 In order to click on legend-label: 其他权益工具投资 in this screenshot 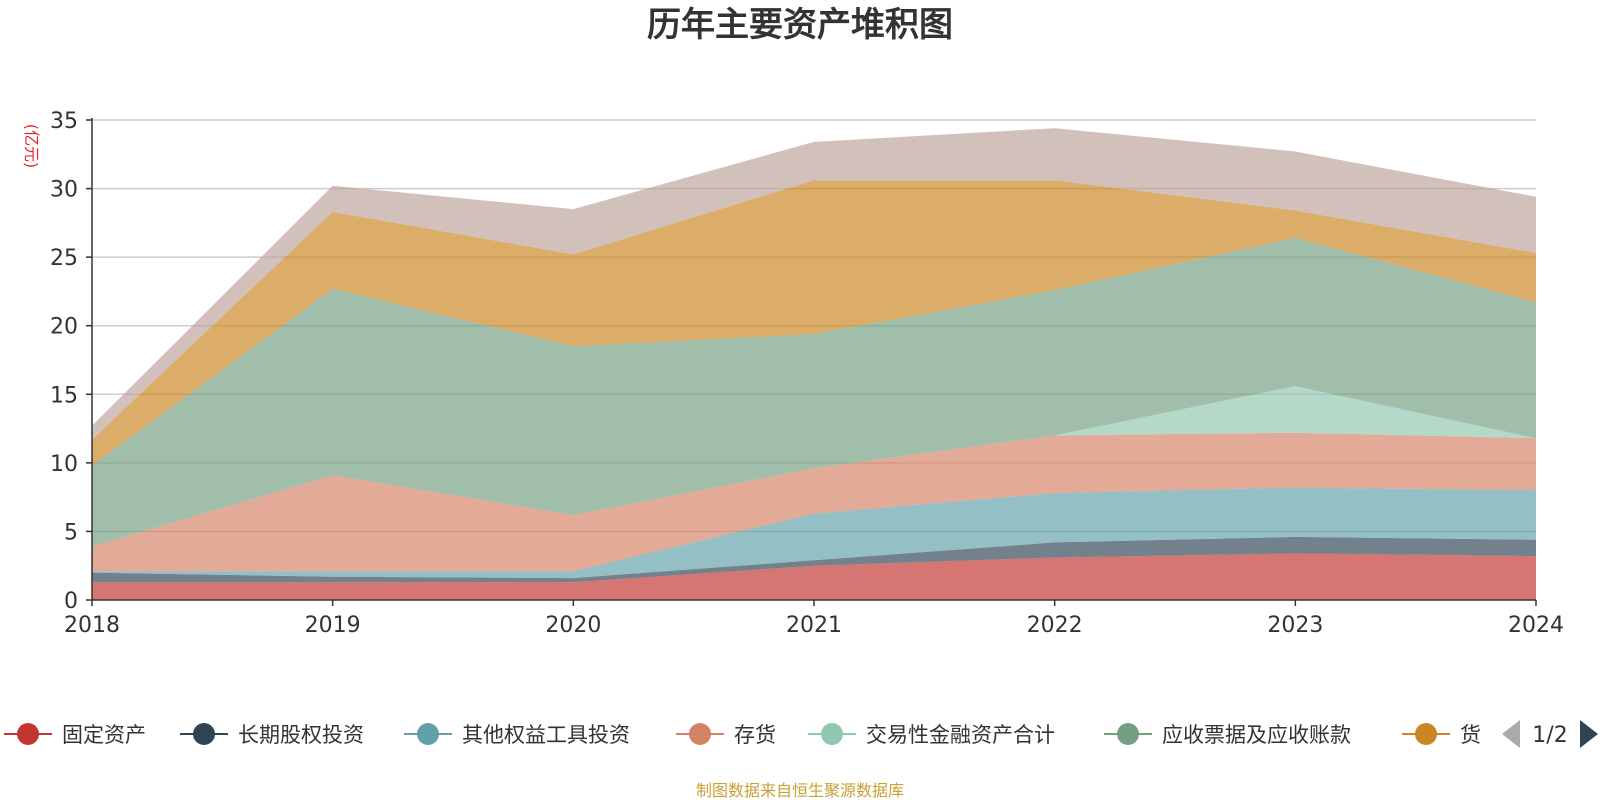, I will do `click(546, 735)`.